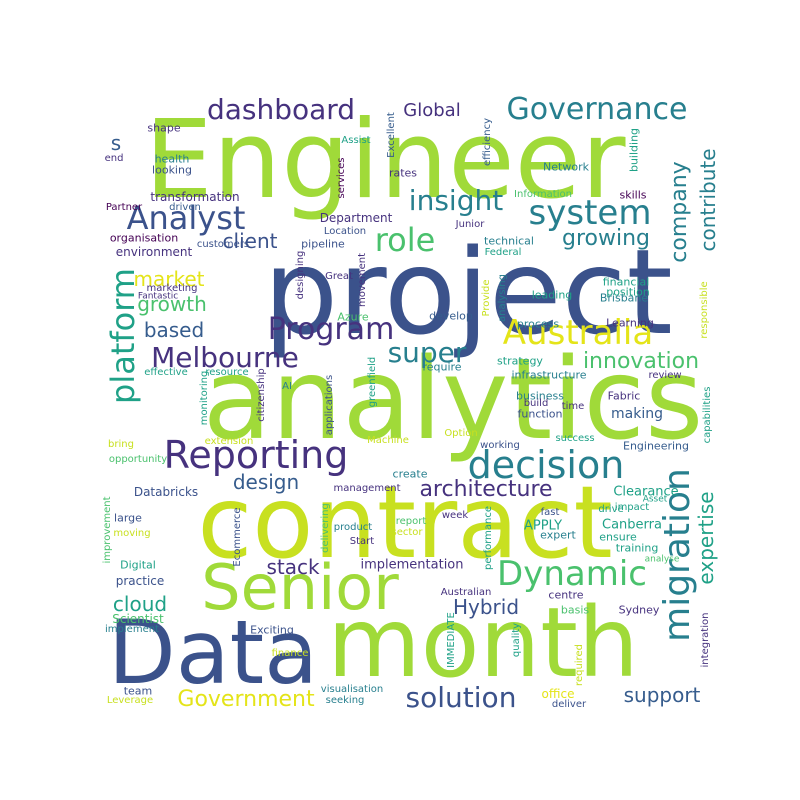 The image size is (800, 800). Describe the element at coordinates (116, 143) in the screenshot. I see `word-s: s` at that location.